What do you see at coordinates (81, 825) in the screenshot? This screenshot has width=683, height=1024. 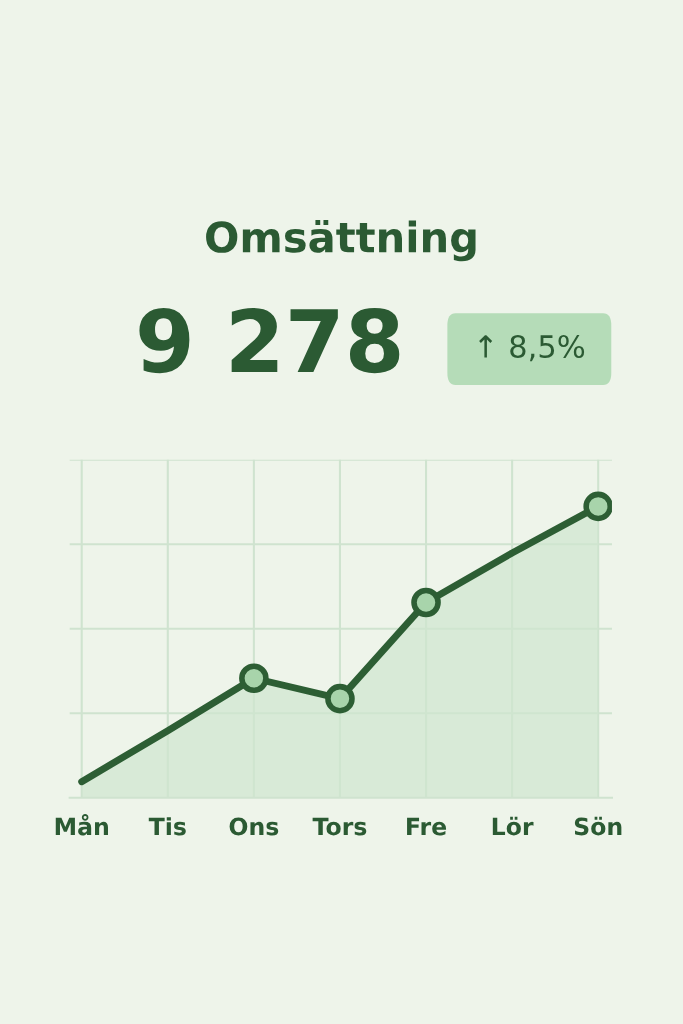 I see `x-tick-label: Mån` at bounding box center [81, 825].